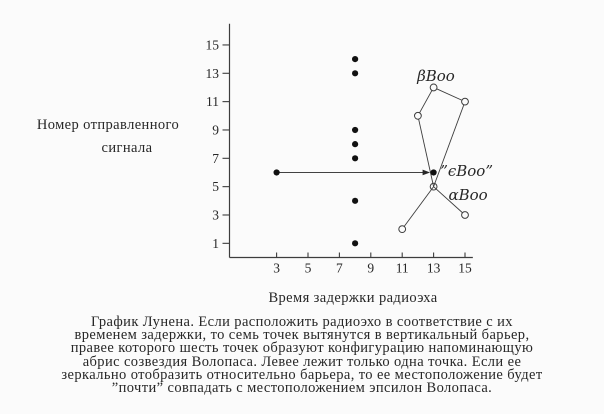  I want to click on x-tick-label: 7, so click(339, 268).